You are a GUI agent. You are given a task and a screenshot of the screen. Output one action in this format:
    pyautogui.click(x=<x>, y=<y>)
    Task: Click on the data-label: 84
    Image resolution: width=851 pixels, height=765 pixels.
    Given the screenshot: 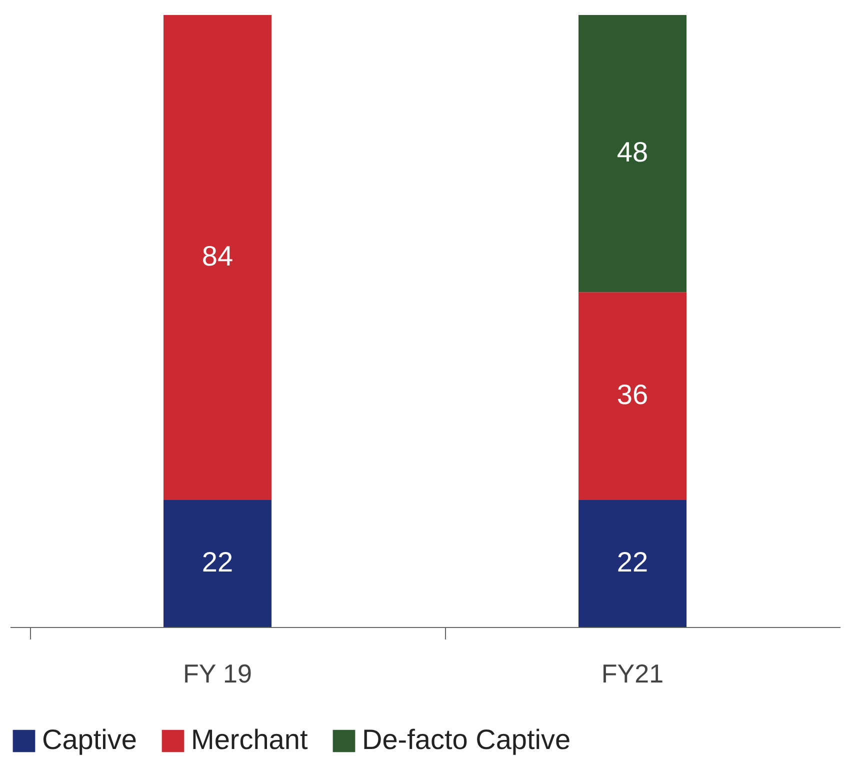 What is the action you would take?
    pyautogui.click(x=218, y=256)
    